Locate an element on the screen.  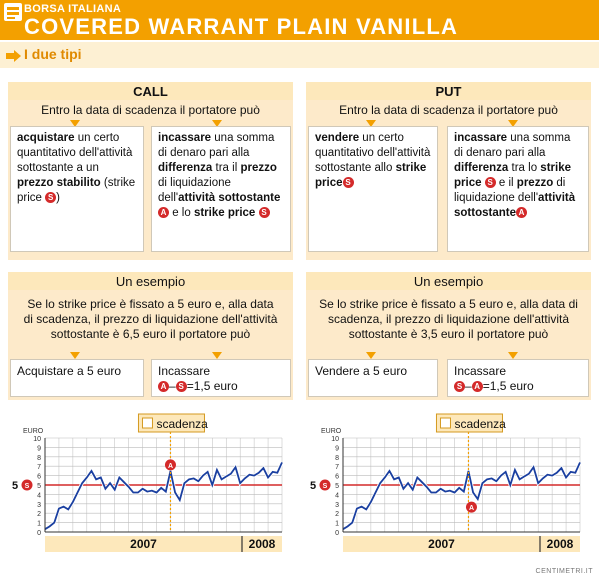
put-label: PUT is located at coordinates (448, 92).